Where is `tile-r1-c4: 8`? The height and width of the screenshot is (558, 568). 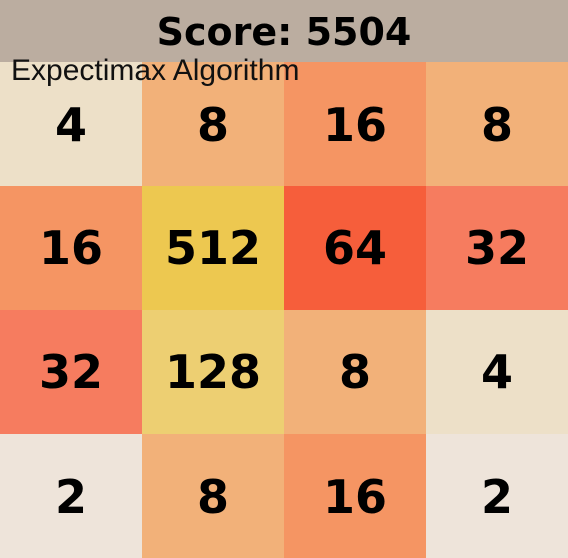 tile-r1-c4: 8 is located at coordinates (497, 124).